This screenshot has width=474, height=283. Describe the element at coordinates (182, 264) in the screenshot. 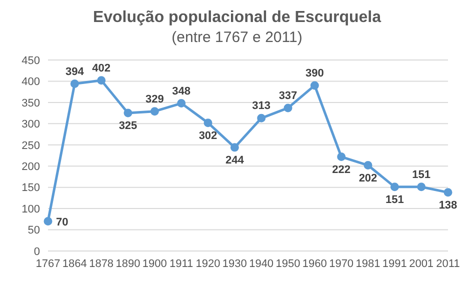

I see `x-tick-label: 1911` at that location.